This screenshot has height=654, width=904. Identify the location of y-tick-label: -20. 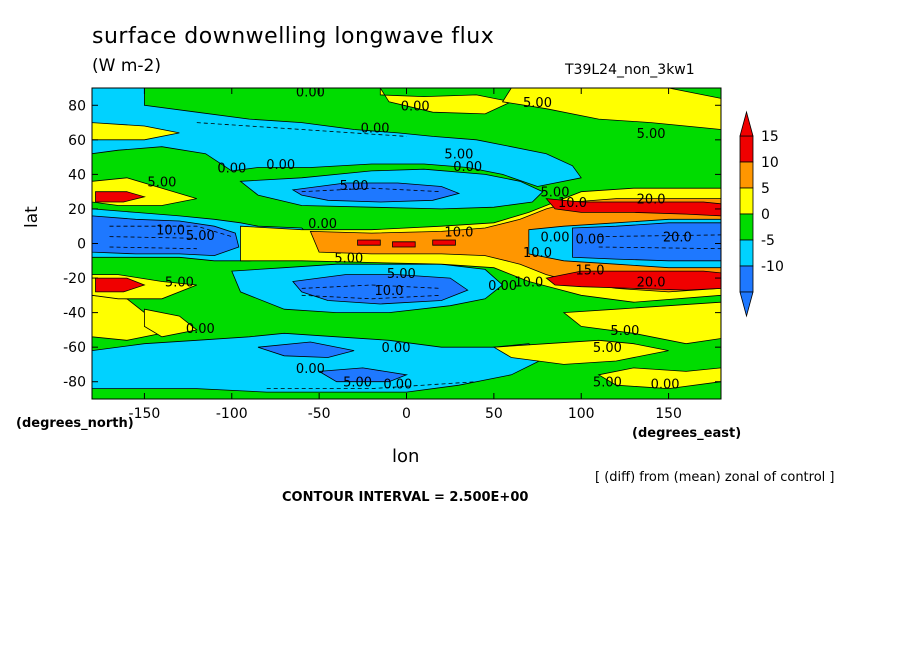
(74, 279).